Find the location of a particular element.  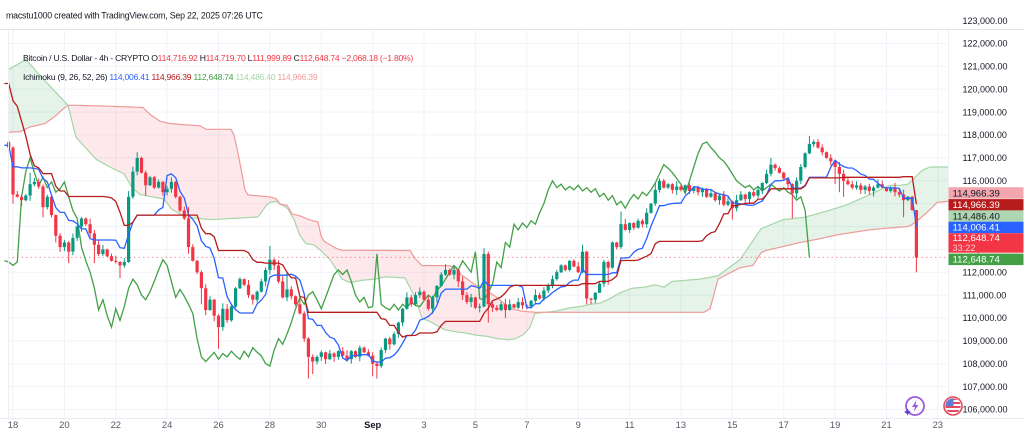

svg-text: 110,000.00 is located at coordinates (985, 318).